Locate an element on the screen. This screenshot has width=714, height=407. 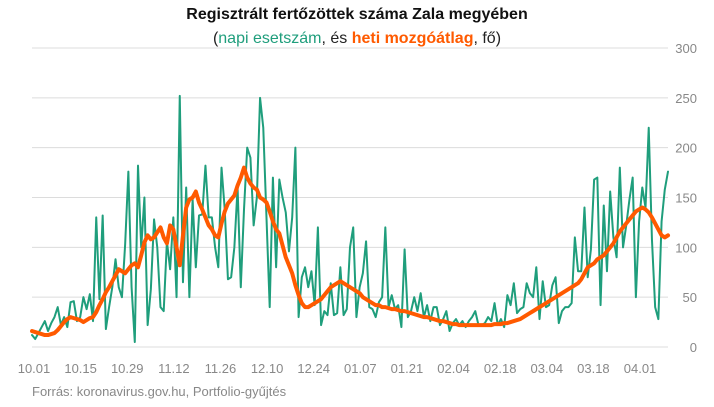
x-tick-label-11.12: 11.12 is located at coordinates (174, 368).